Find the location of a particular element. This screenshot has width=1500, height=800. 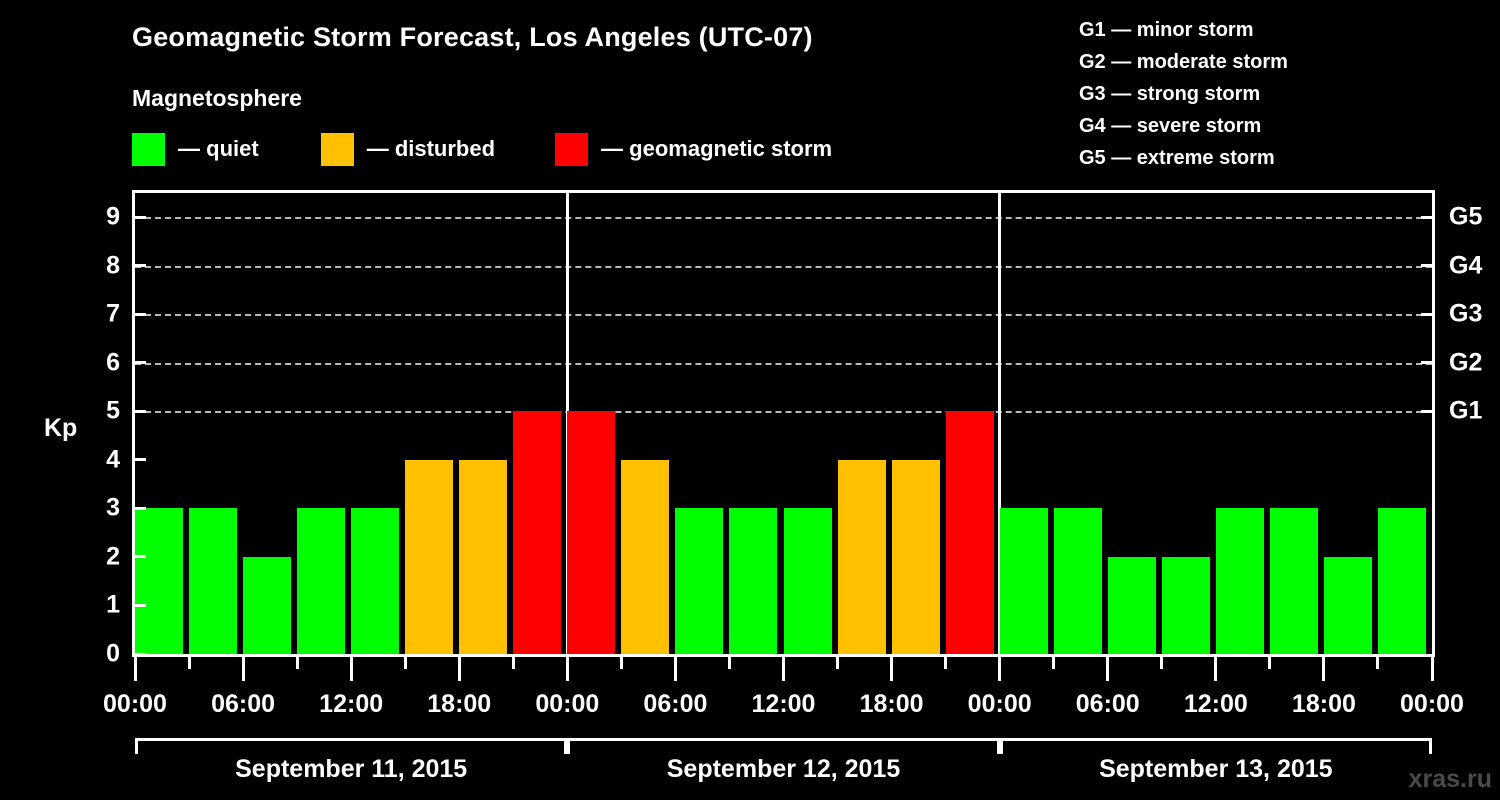

y-tick-label-3: 3 is located at coordinates (113, 507).